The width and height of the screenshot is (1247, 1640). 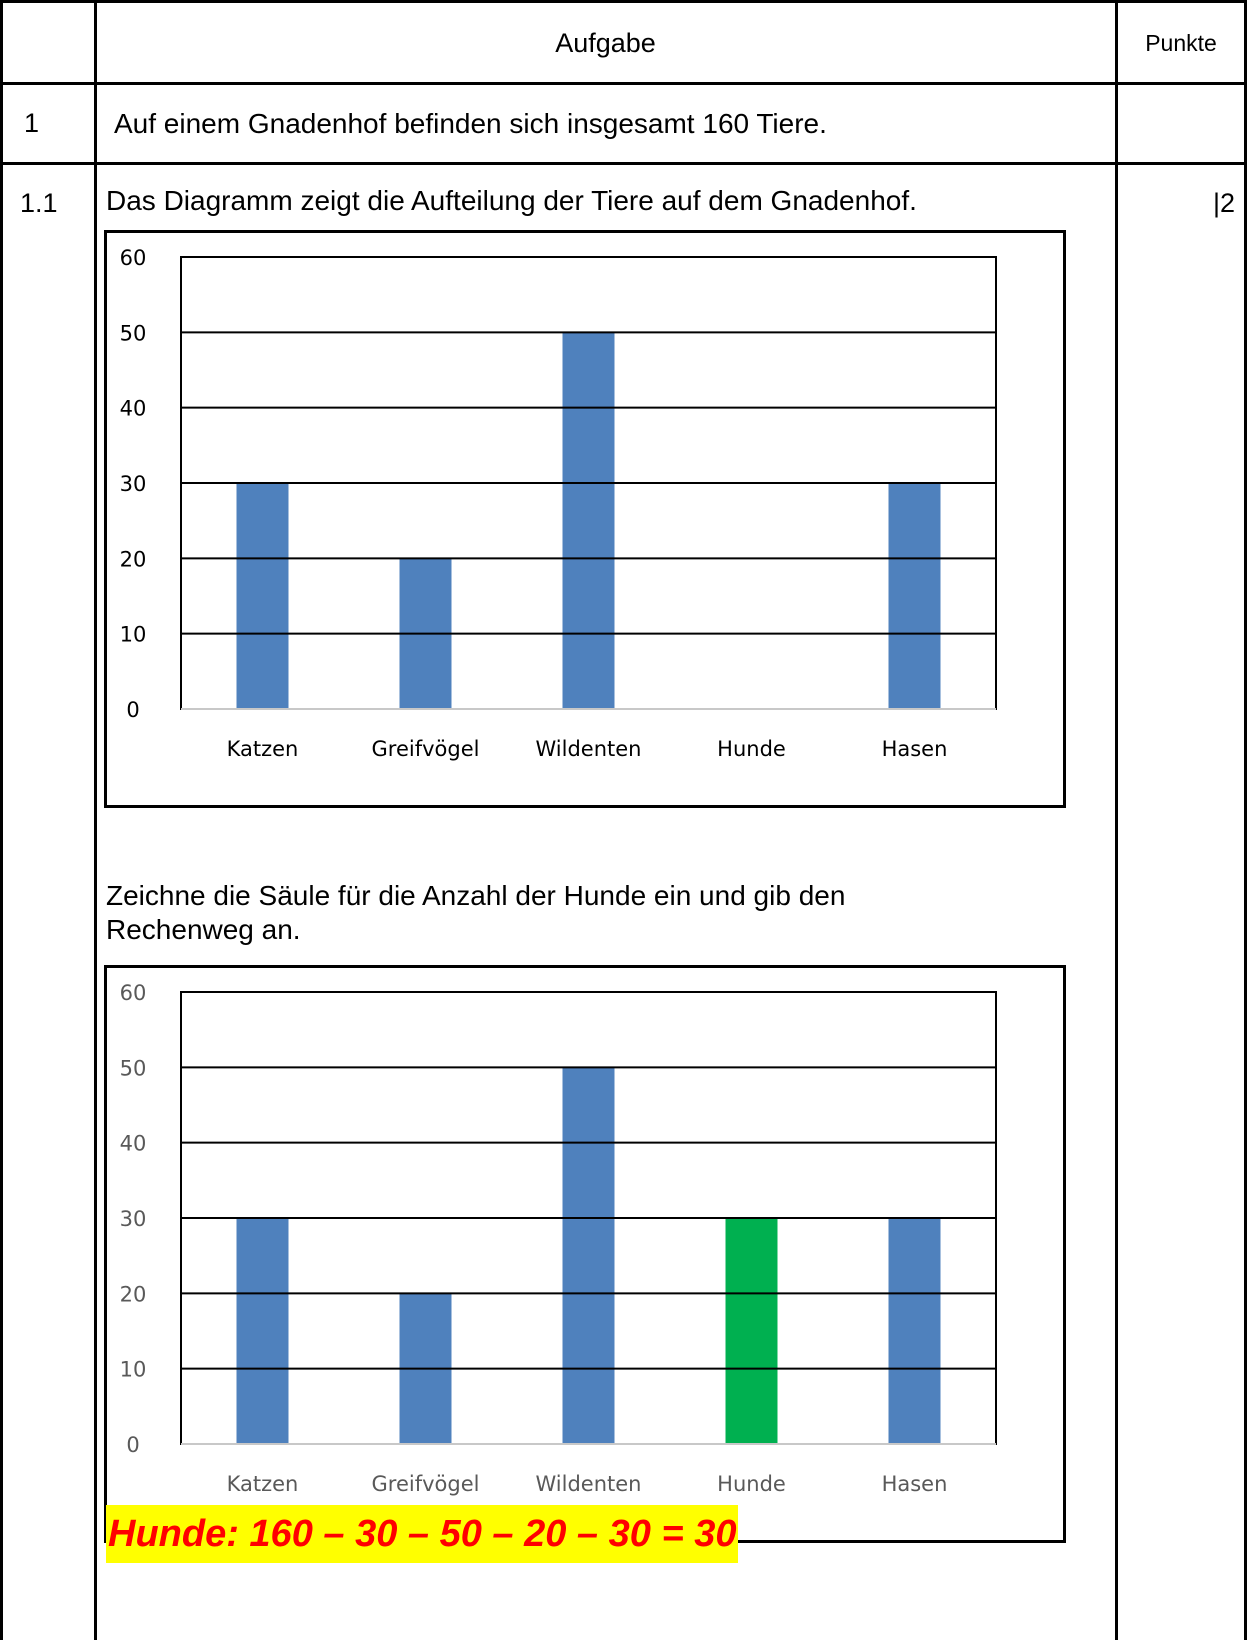 What do you see at coordinates (1, 820) in the screenshot?
I see `table-border-left` at bounding box center [1, 820].